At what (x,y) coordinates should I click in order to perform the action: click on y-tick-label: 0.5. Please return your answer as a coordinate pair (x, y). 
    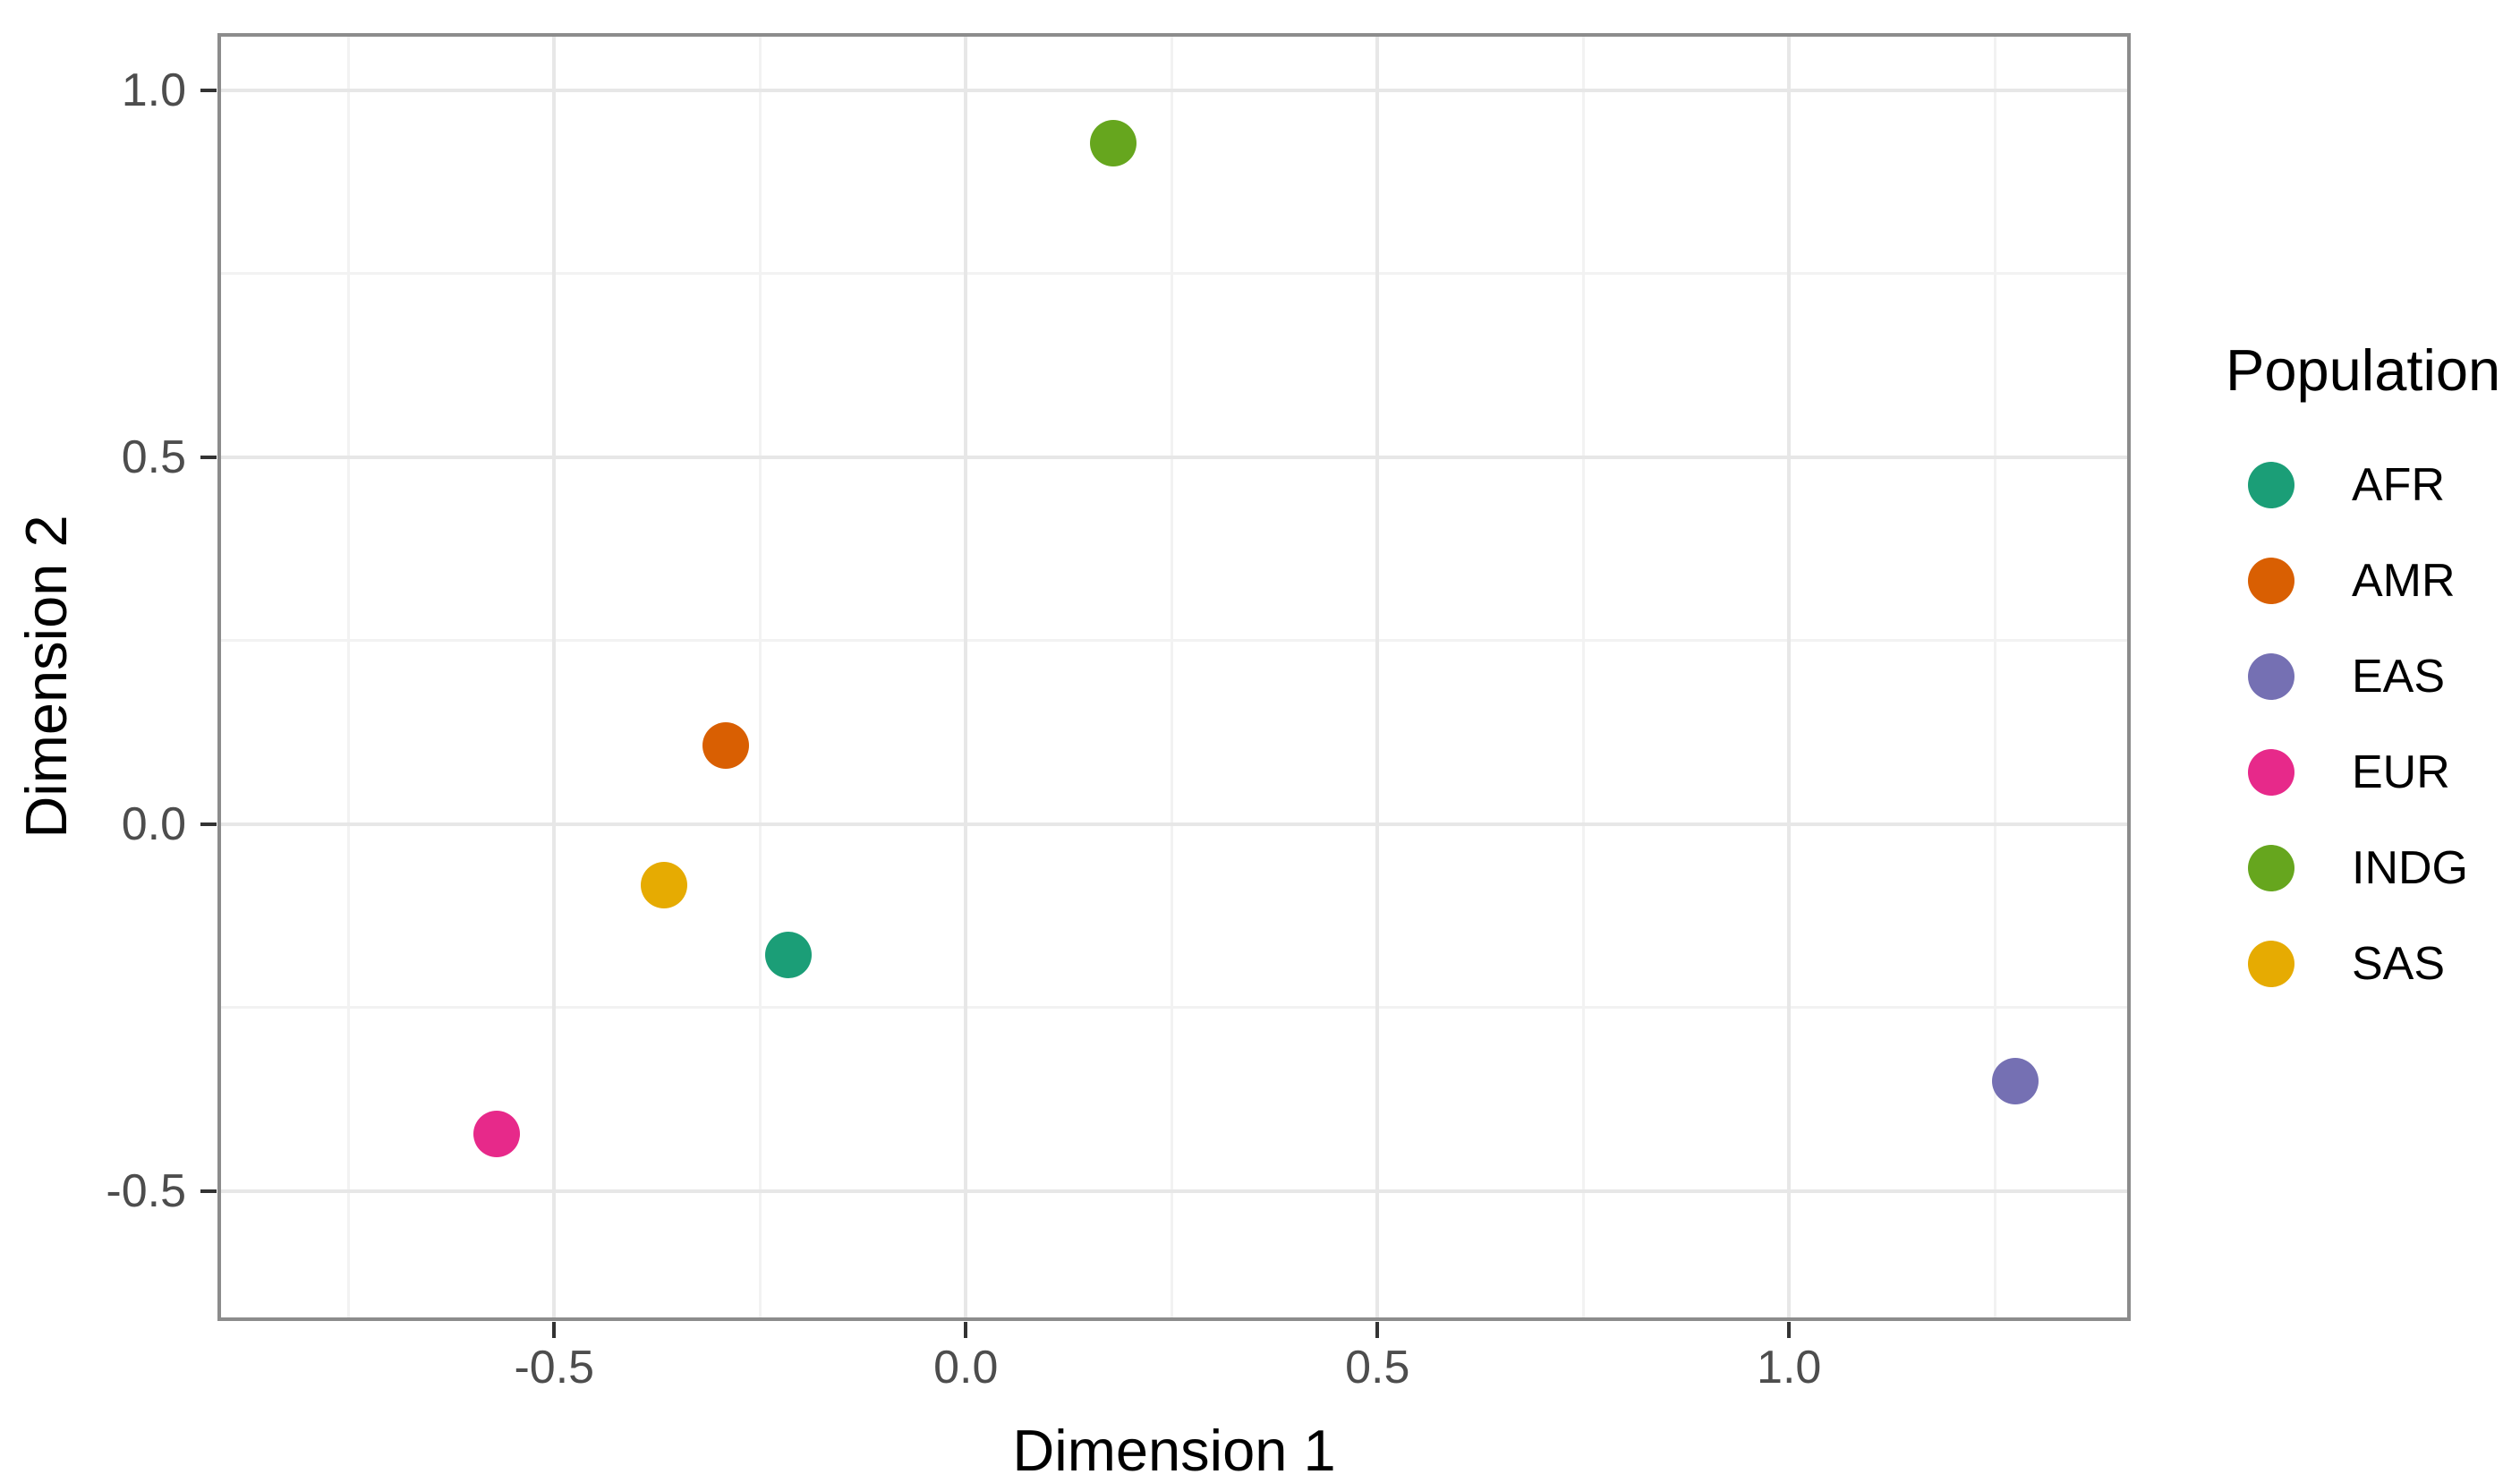
    Looking at the image, I should click on (154, 456).